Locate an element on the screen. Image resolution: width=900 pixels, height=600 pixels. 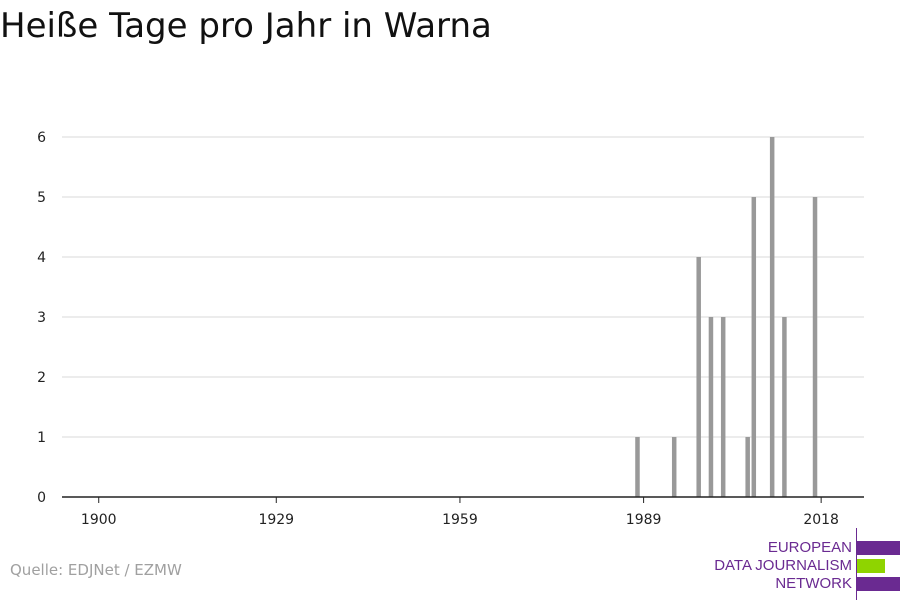
logo-divider is located at coordinates (856, 564).